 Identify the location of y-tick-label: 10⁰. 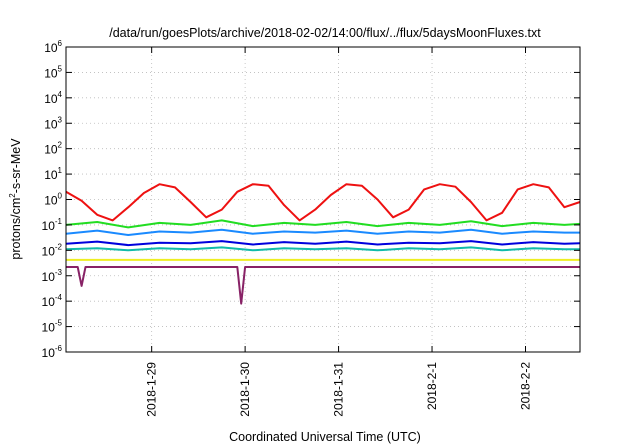
(53, 200).